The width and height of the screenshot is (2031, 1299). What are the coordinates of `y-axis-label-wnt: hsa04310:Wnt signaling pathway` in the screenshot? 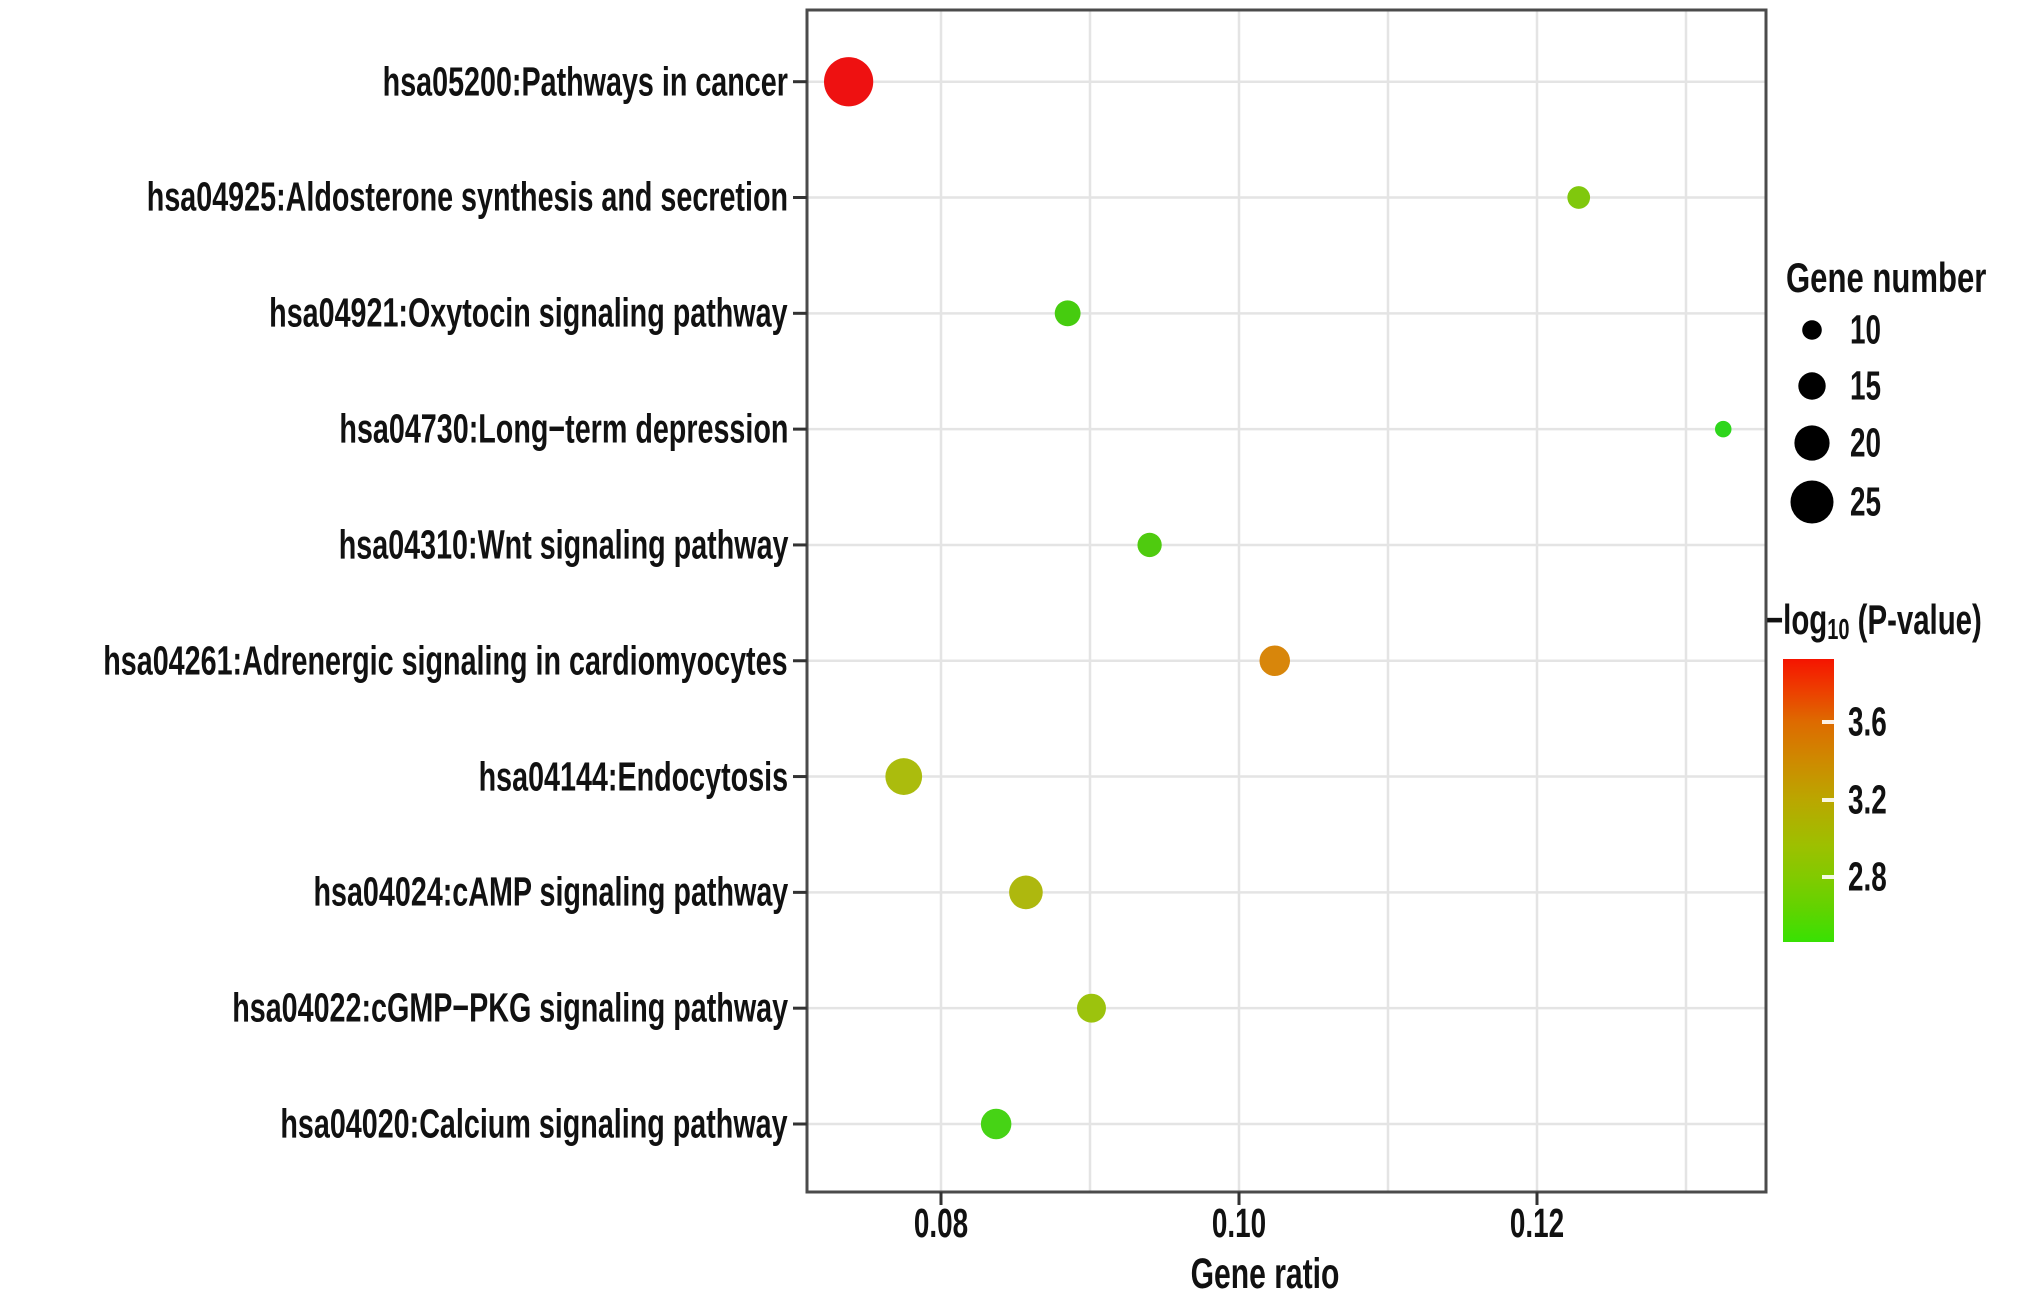 It's located at (563, 544).